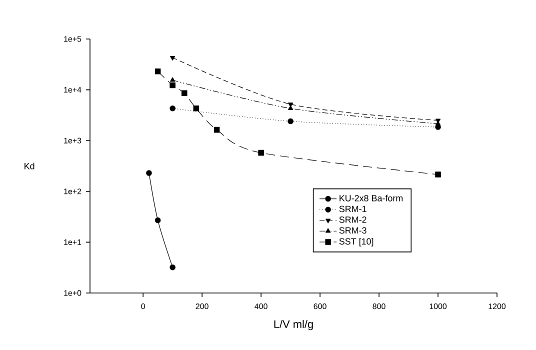 This screenshot has height=350, width=536. I want to click on legend-label: KU-2x8 Ba-form, so click(371, 198).